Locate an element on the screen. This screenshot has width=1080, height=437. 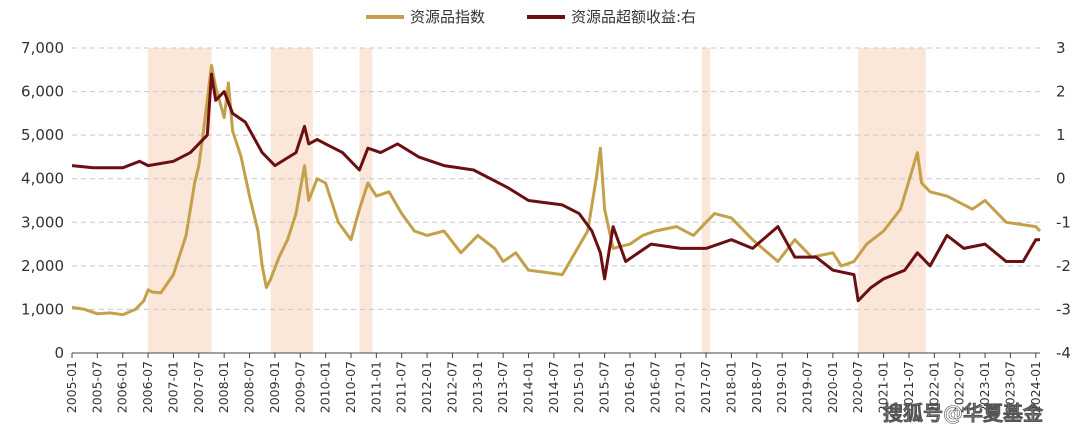
x-tick-label: 2011-07 is located at coordinates (401, 387).